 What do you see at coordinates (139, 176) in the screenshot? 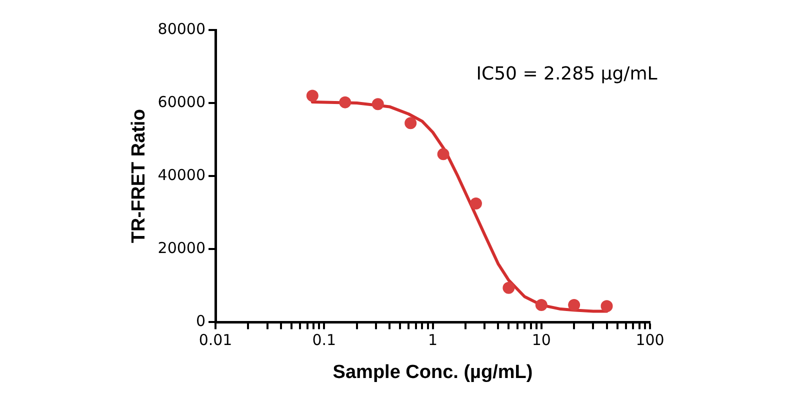
I see `y-axis-title: TR-FRET Ratio` at bounding box center [139, 176].